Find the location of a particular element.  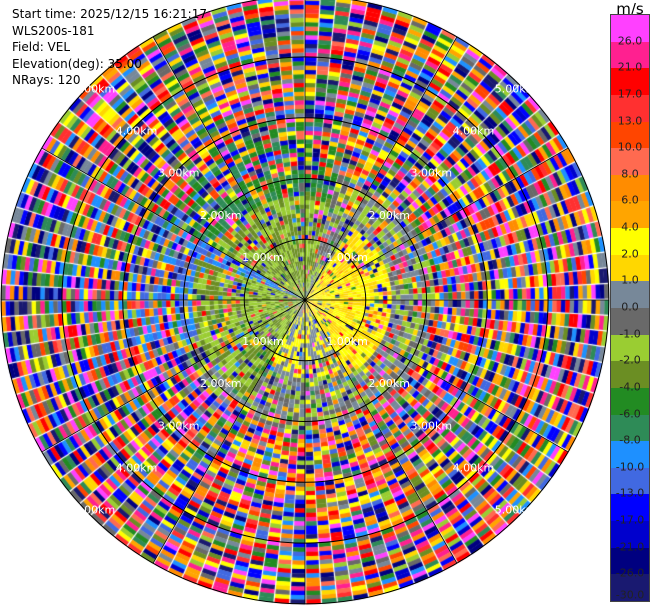

colorbar-tick-label: 13.0 is located at coordinates (630, 121).